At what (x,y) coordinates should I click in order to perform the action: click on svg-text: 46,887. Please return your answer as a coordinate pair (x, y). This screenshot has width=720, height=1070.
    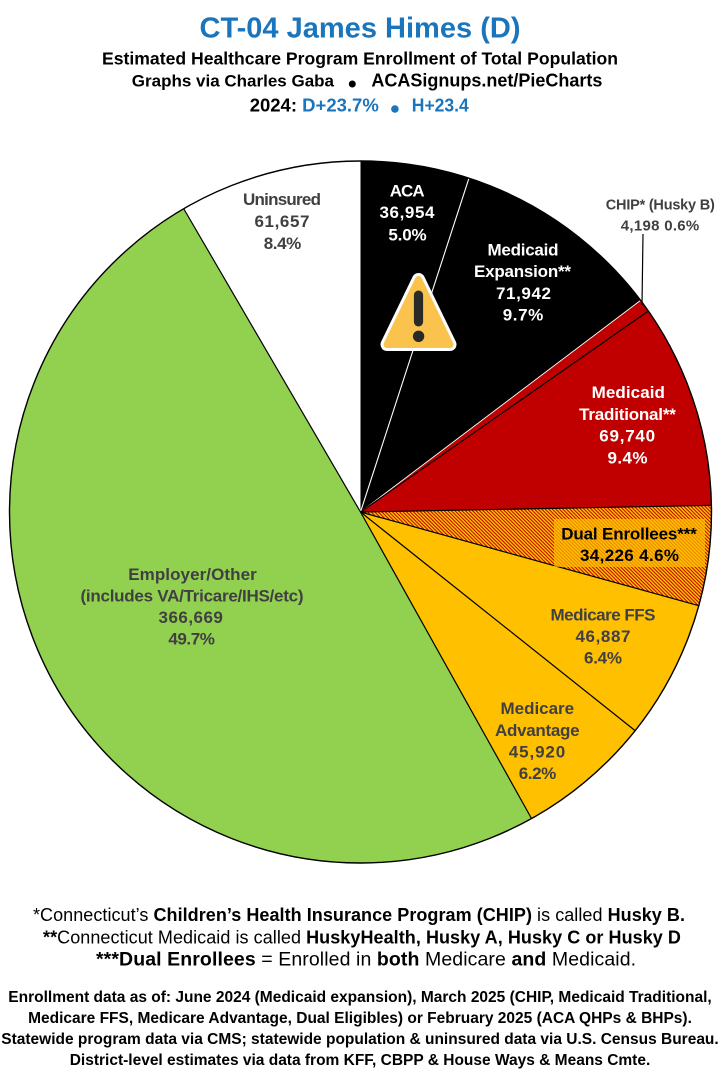
    Looking at the image, I should click on (603, 636).